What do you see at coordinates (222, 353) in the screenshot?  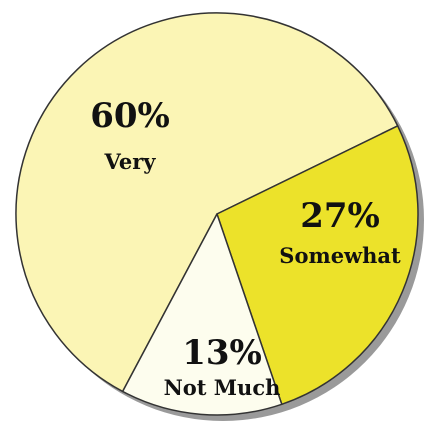 I see `slice-value-not-much: 13%` at bounding box center [222, 353].